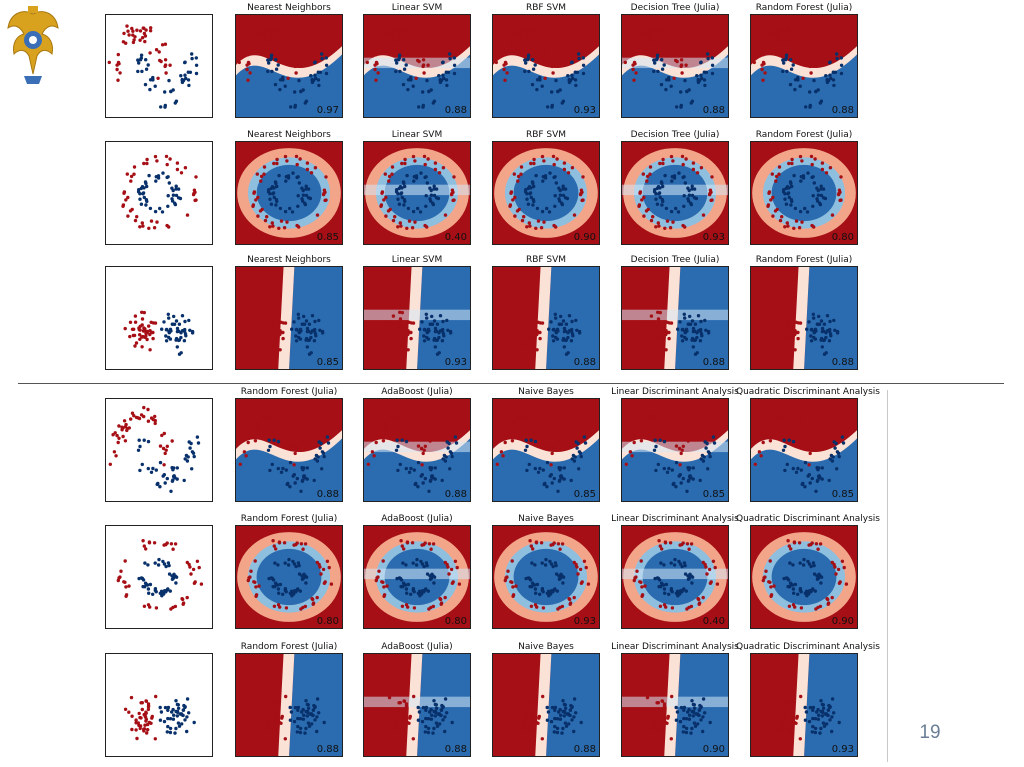 This screenshot has width=1024, height=767. Describe the element at coordinates (804, 468) in the screenshot. I see `decision-region-blue` at that location.